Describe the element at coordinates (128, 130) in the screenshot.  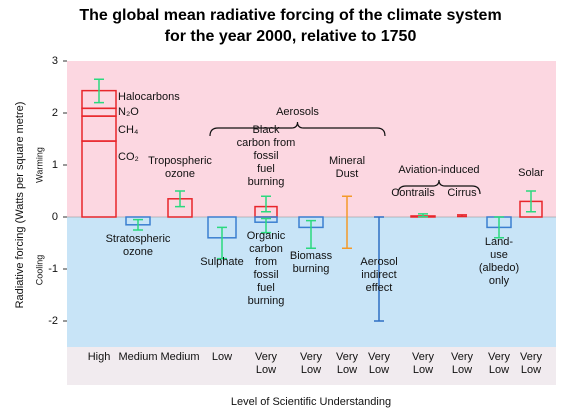
I see `segment-label: CH₄` at that location.